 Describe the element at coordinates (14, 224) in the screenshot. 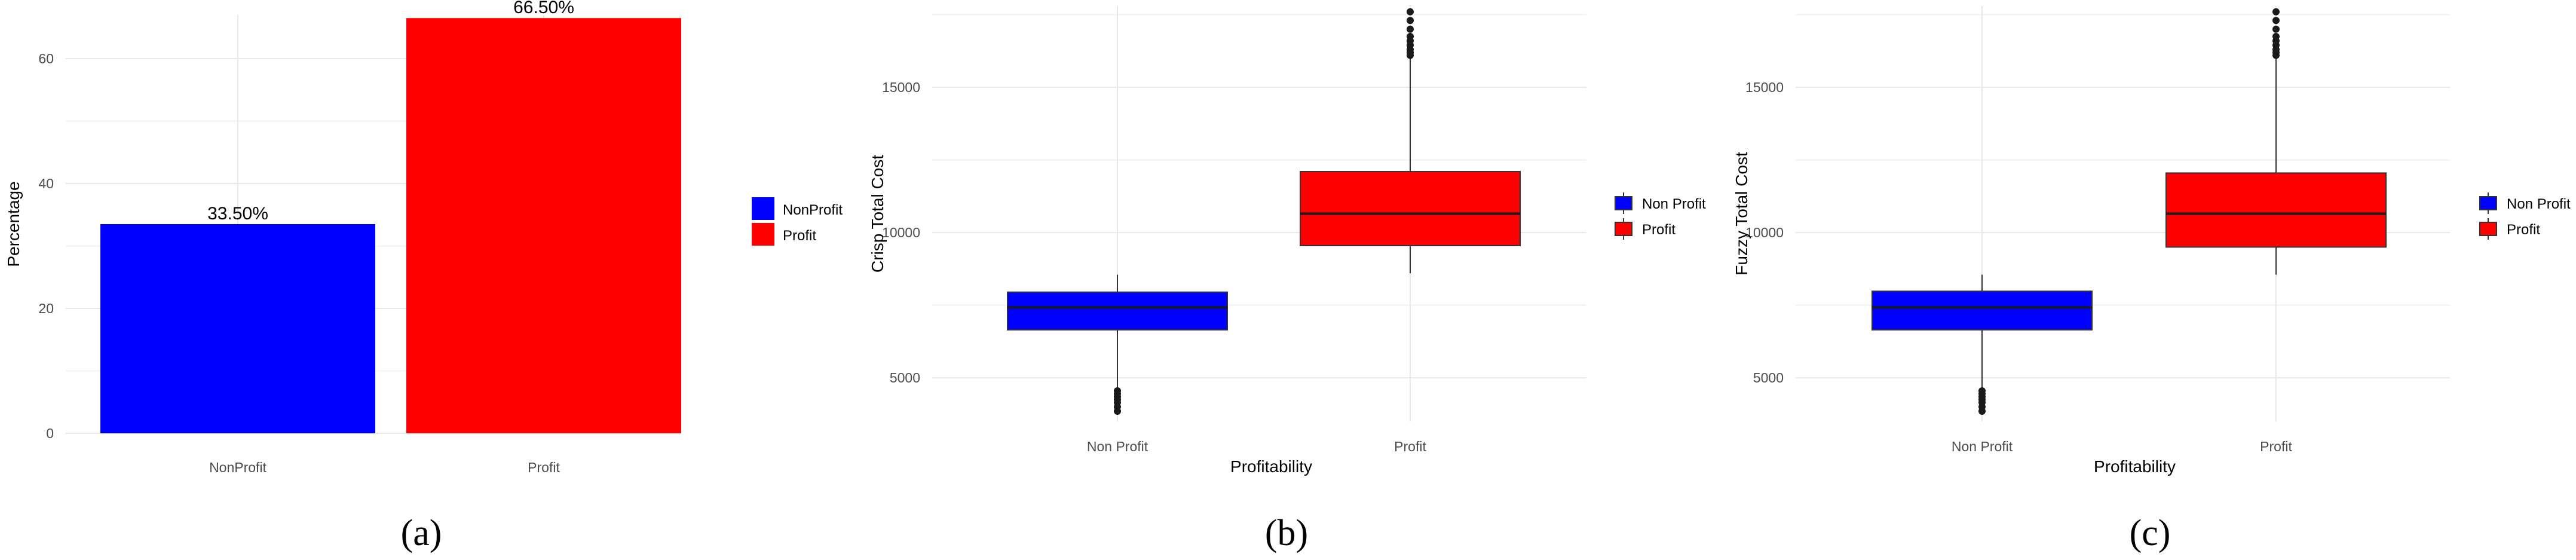

I see `y-axis-title: Percentage` at that location.